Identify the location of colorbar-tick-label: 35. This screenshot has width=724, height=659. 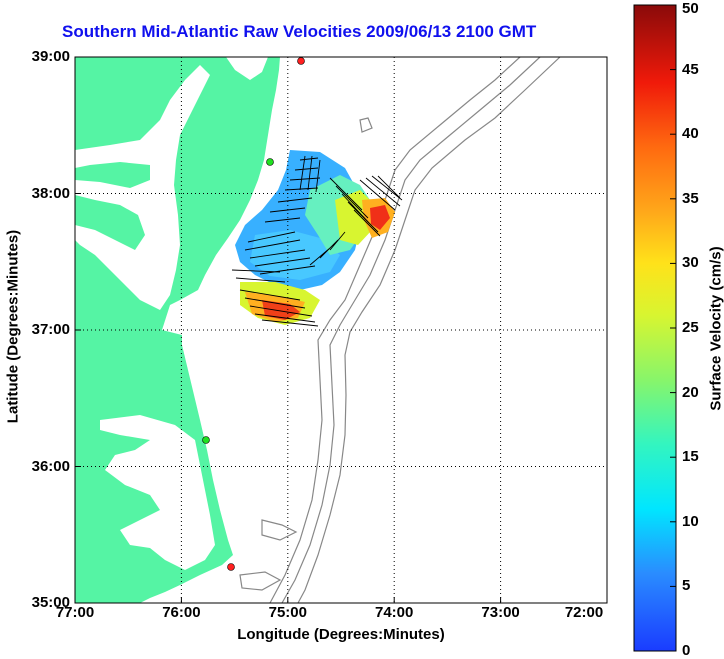
(690, 198).